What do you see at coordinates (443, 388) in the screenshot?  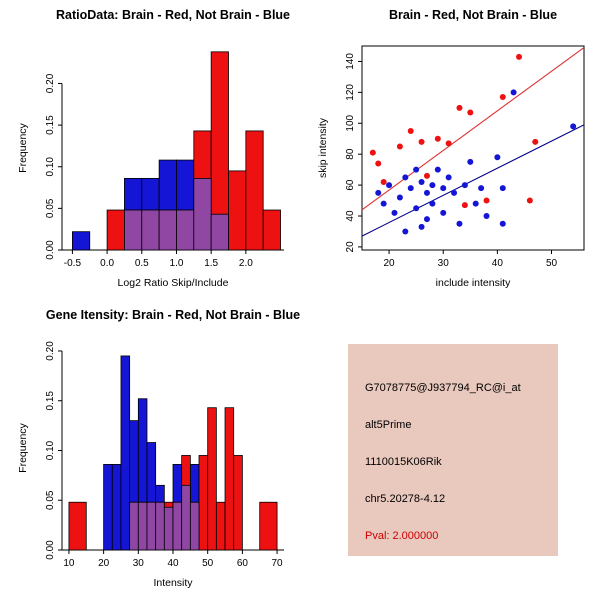 I see `probe-id-line: G7078775@J937794_RC@i_at` at bounding box center [443, 388].